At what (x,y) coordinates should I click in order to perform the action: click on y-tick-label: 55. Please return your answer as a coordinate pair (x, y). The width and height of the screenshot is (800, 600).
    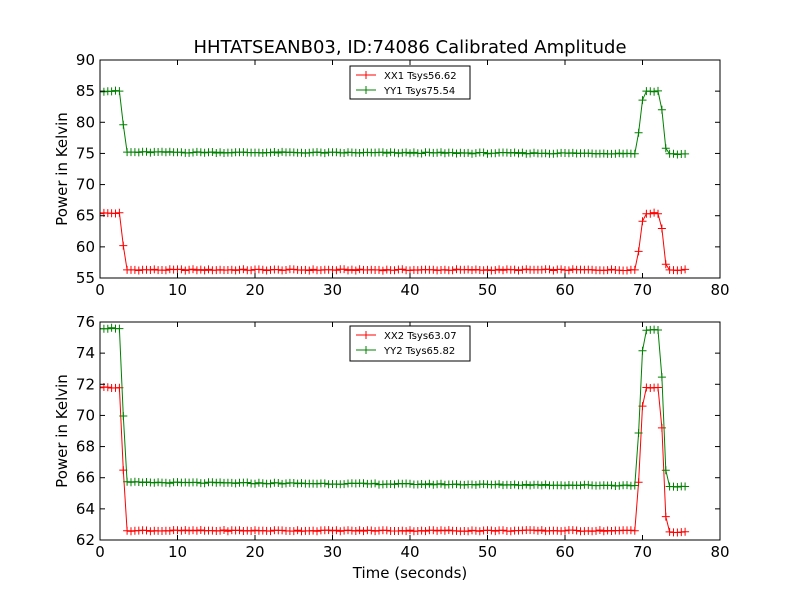
    Looking at the image, I should click on (85, 278).